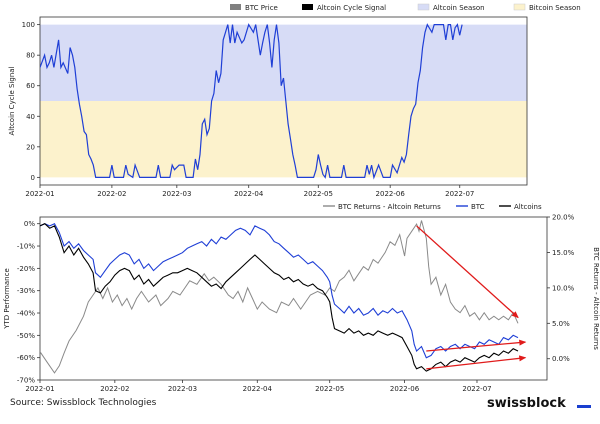 Image resolution: width=600 pixels, height=424 pixels. Describe the element at coordinates (83, 403) in the screenshot. I see `source-note: Source: Swissblock Technologies` at that location.